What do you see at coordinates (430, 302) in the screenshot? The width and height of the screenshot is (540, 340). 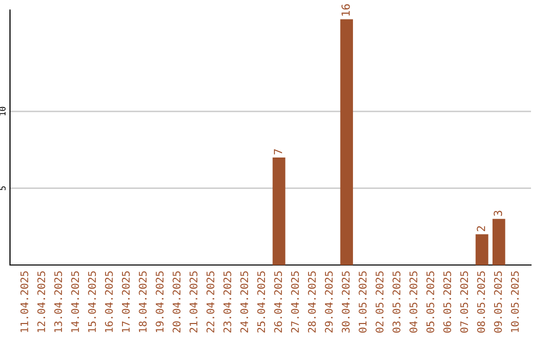 I see `x-tick-label: 05.05.2025` at bounding box center [430, 302].